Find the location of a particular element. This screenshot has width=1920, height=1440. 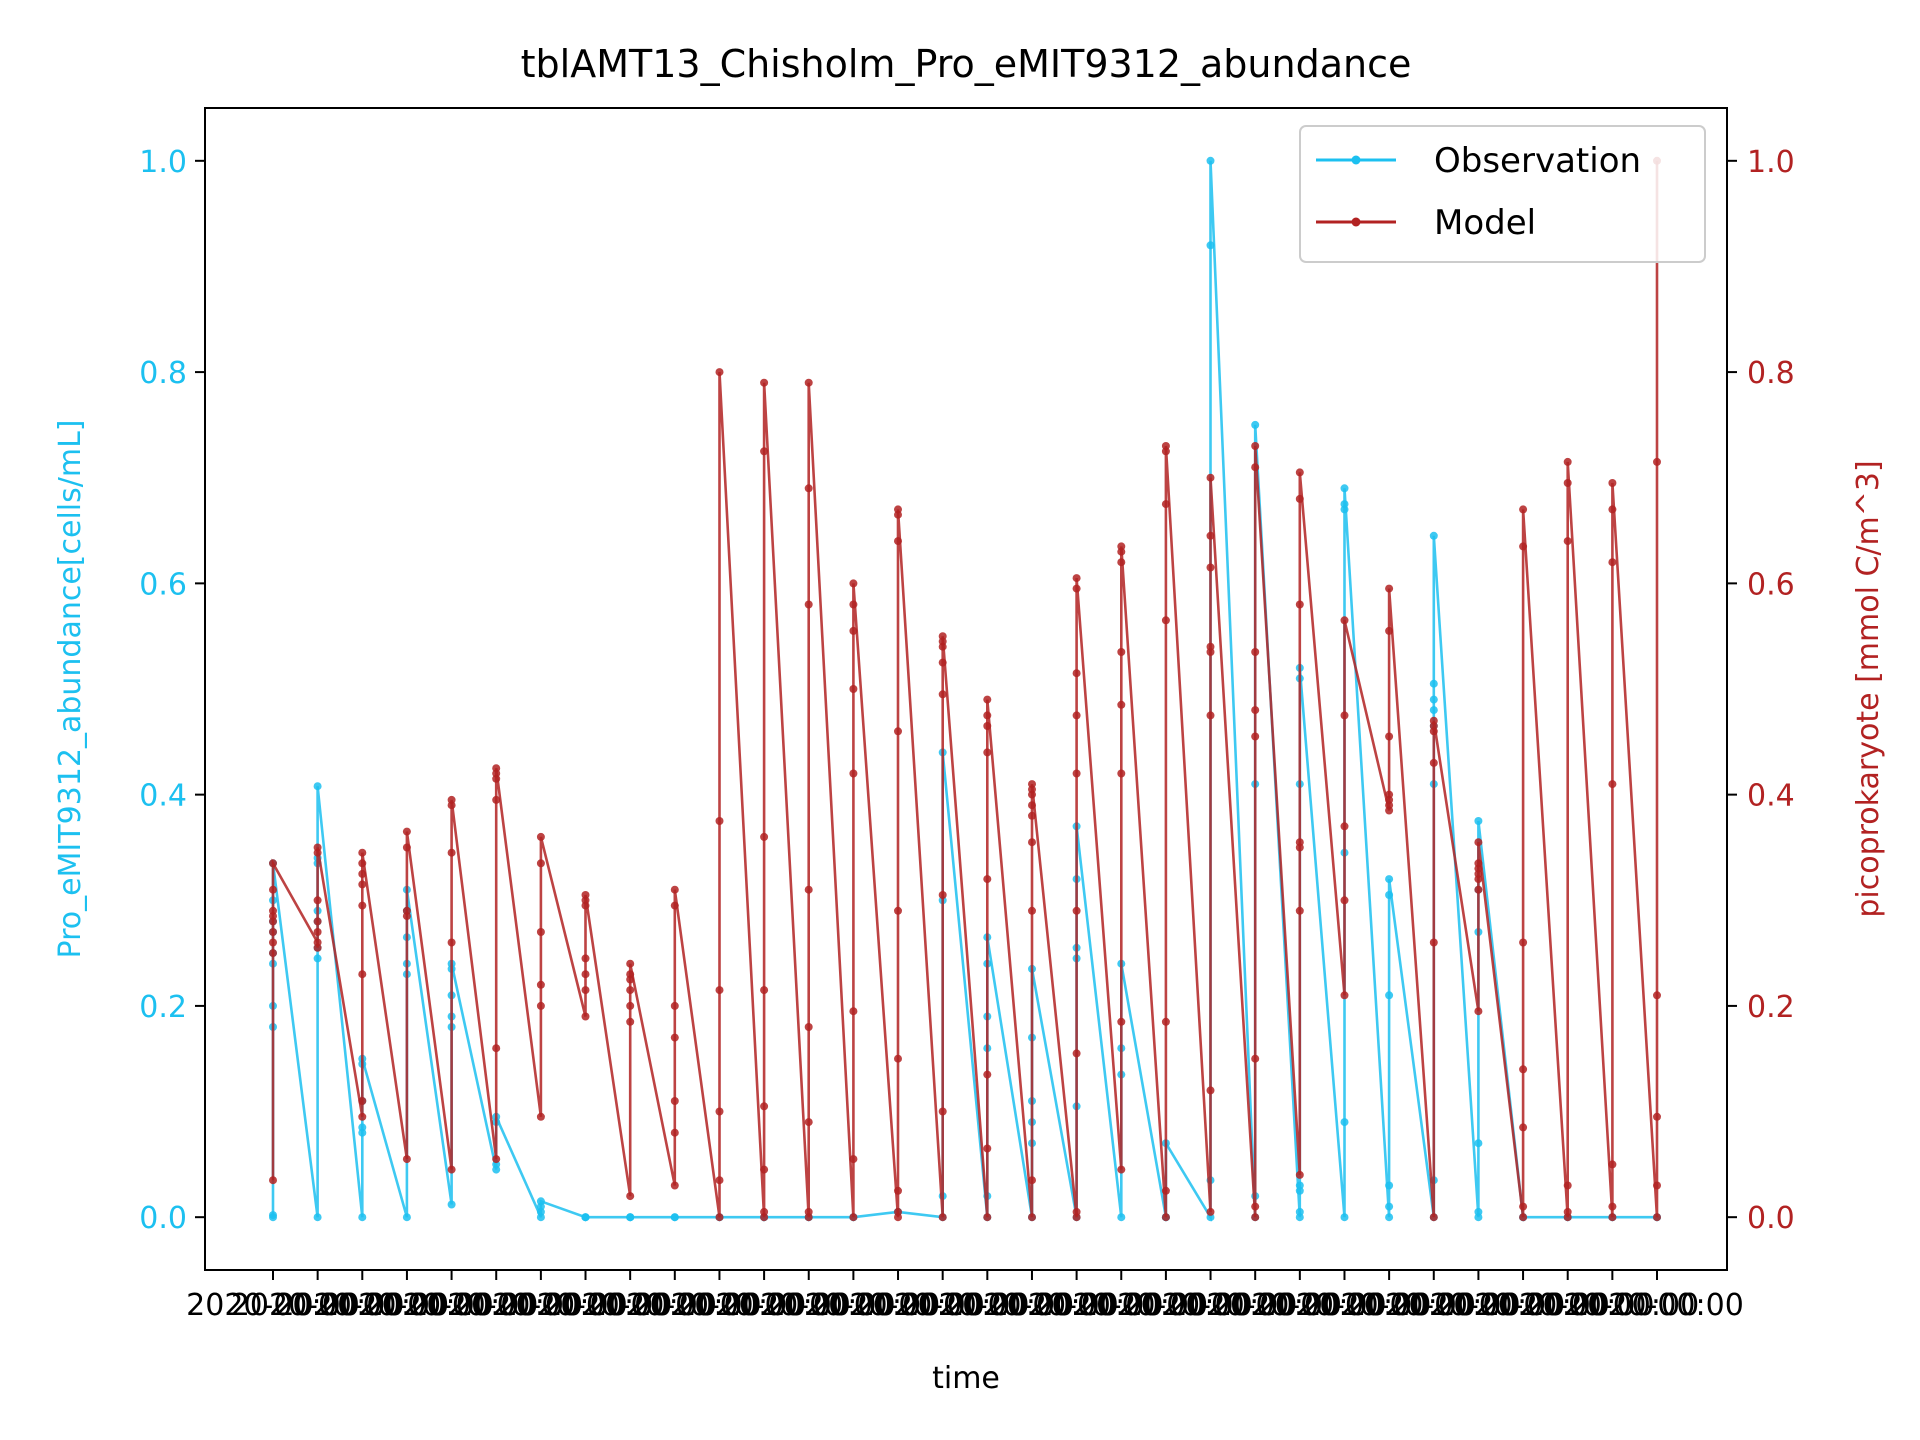

left-y-tick-label: 0.2 is located at coordinates (163, 1007).